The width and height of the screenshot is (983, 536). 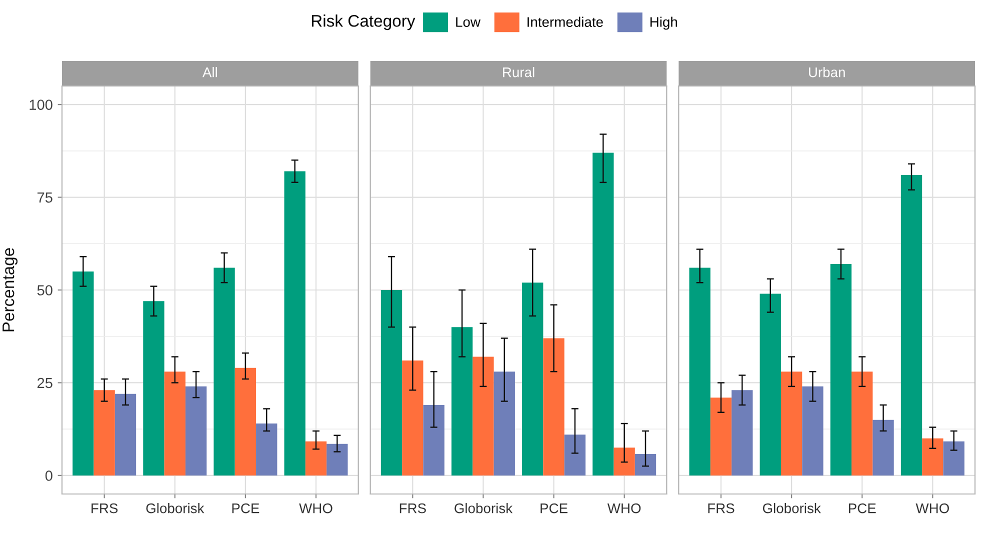 I want to click on y-tick-label: 0, so click(x=48, y=475).